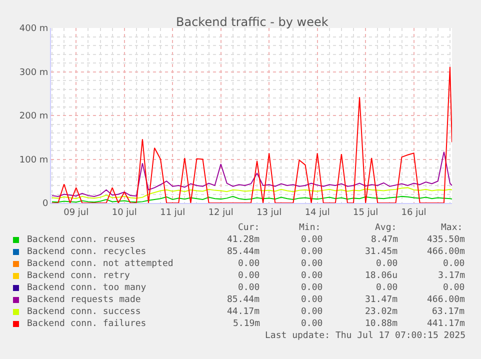 The height and width of the screenshot is (359, 481). I want to click on chart-title: Backend traffic - by week, so click(252, 22).